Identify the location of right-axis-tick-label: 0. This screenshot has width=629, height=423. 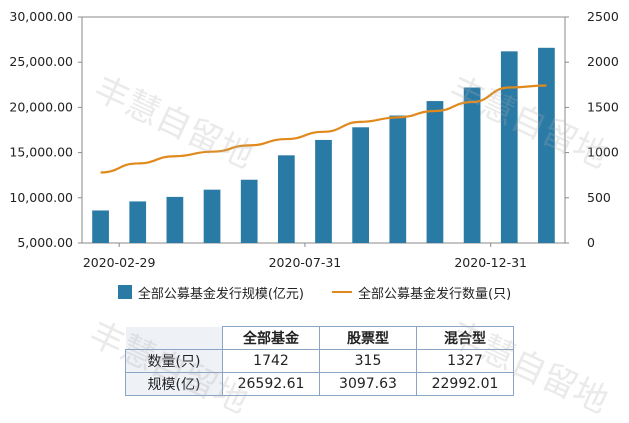
(591, 242).